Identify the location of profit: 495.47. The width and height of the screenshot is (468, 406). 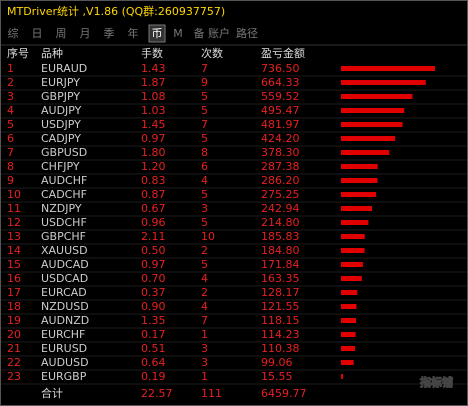
(280, 110).